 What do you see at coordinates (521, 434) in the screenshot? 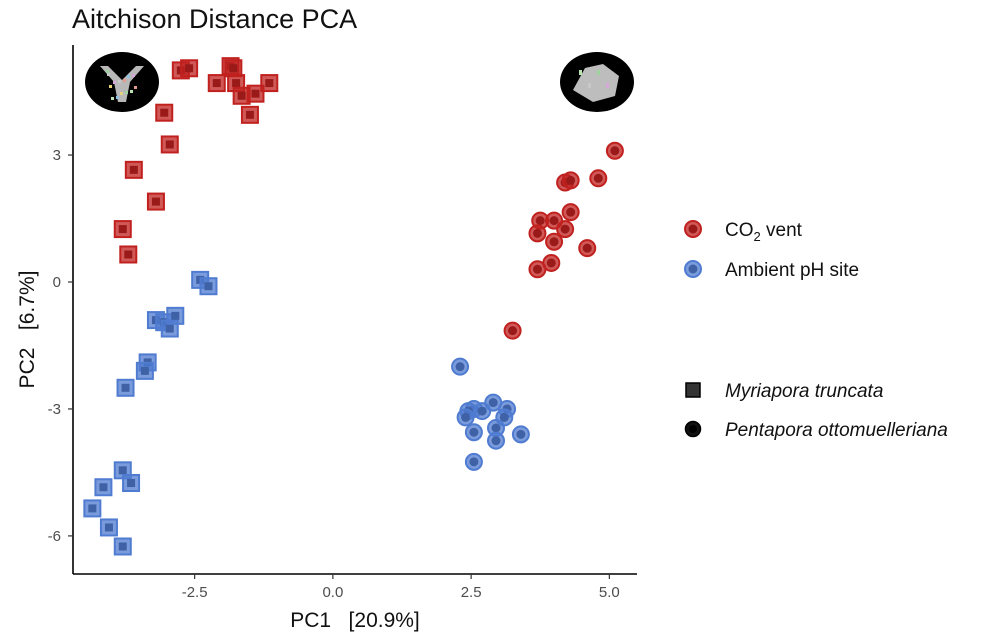
I see `data-point-s3-p10-core` at bounding box center [521, 434].